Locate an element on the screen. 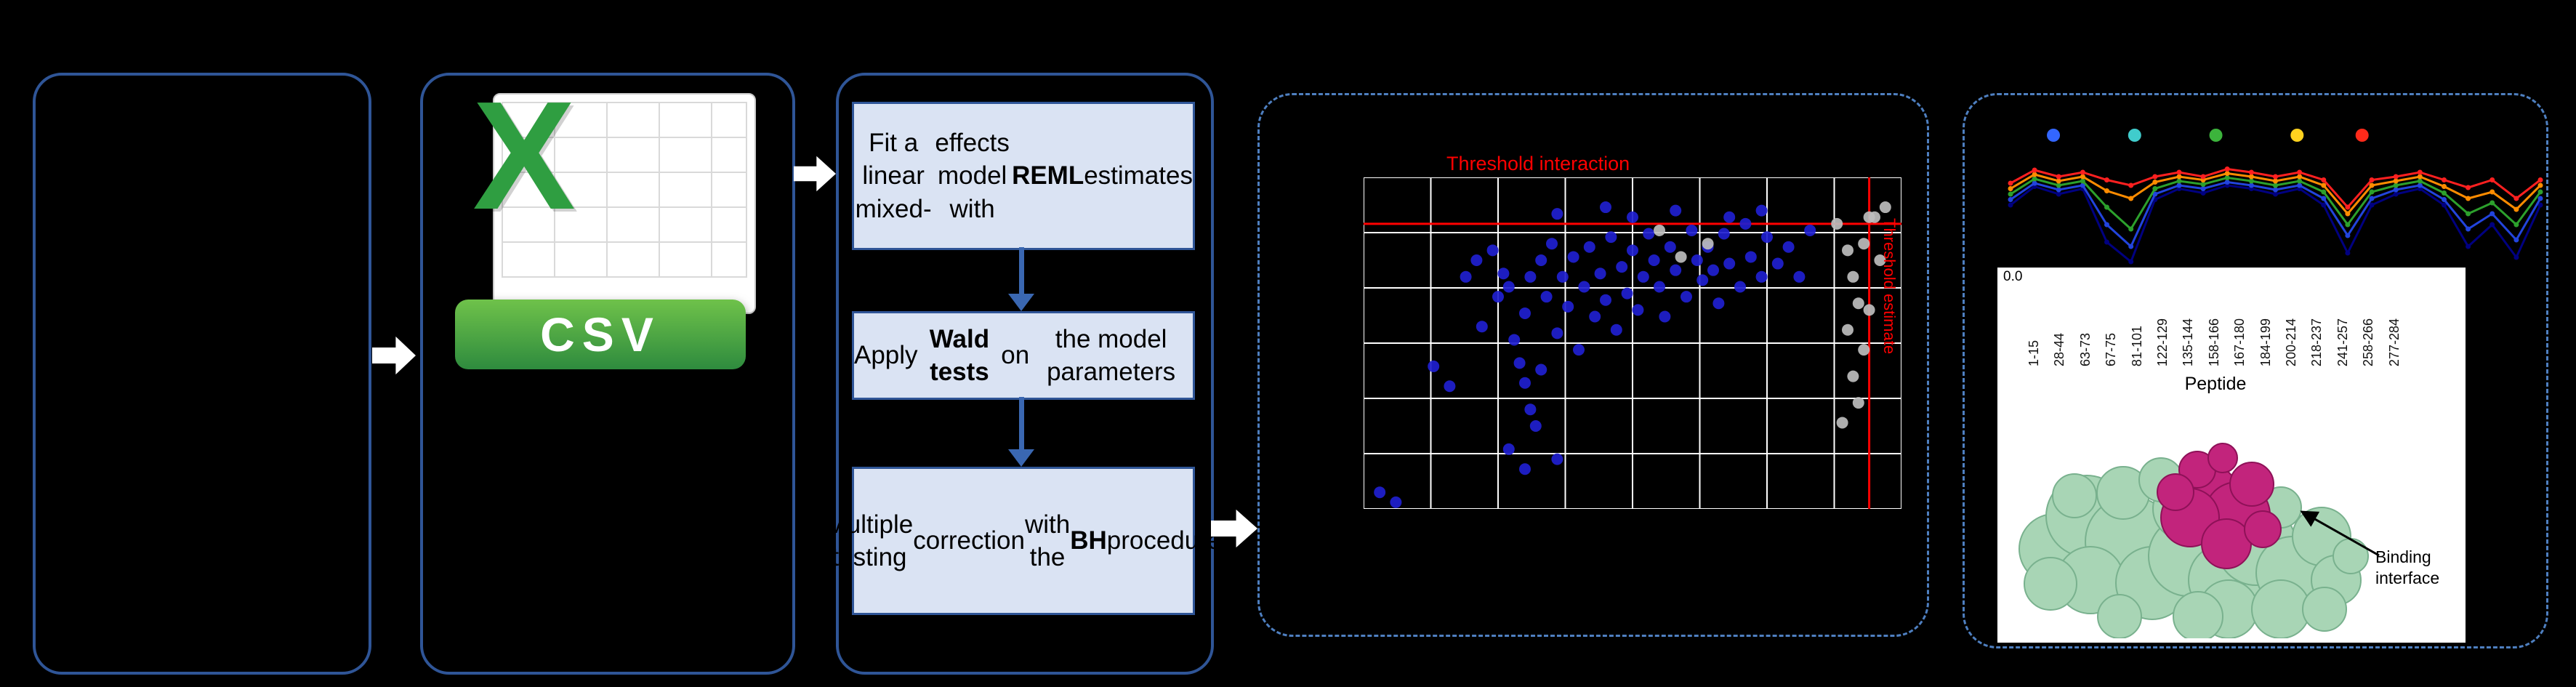 This screenshot has width=2576, height=687. threshold-interaction-label: Threshold interaction is located at coordinates (1538, 163).